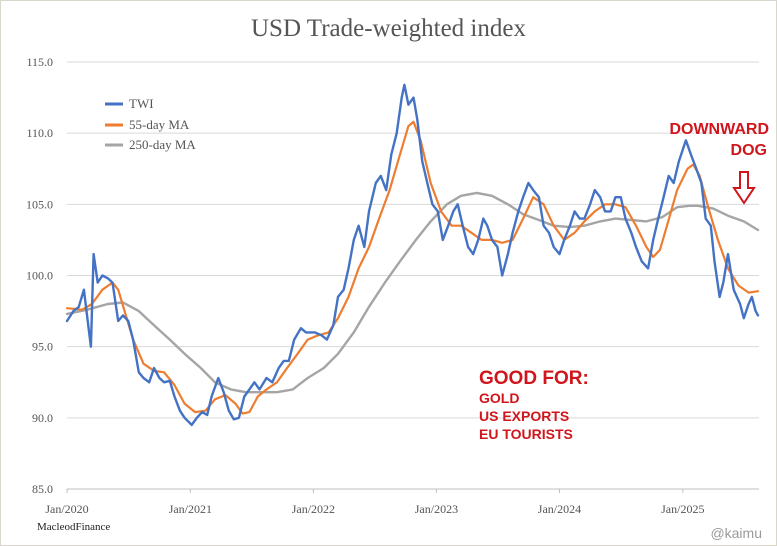 The image size is (777, 546). I want to click on down-arrow-icon, so click(744, 188).